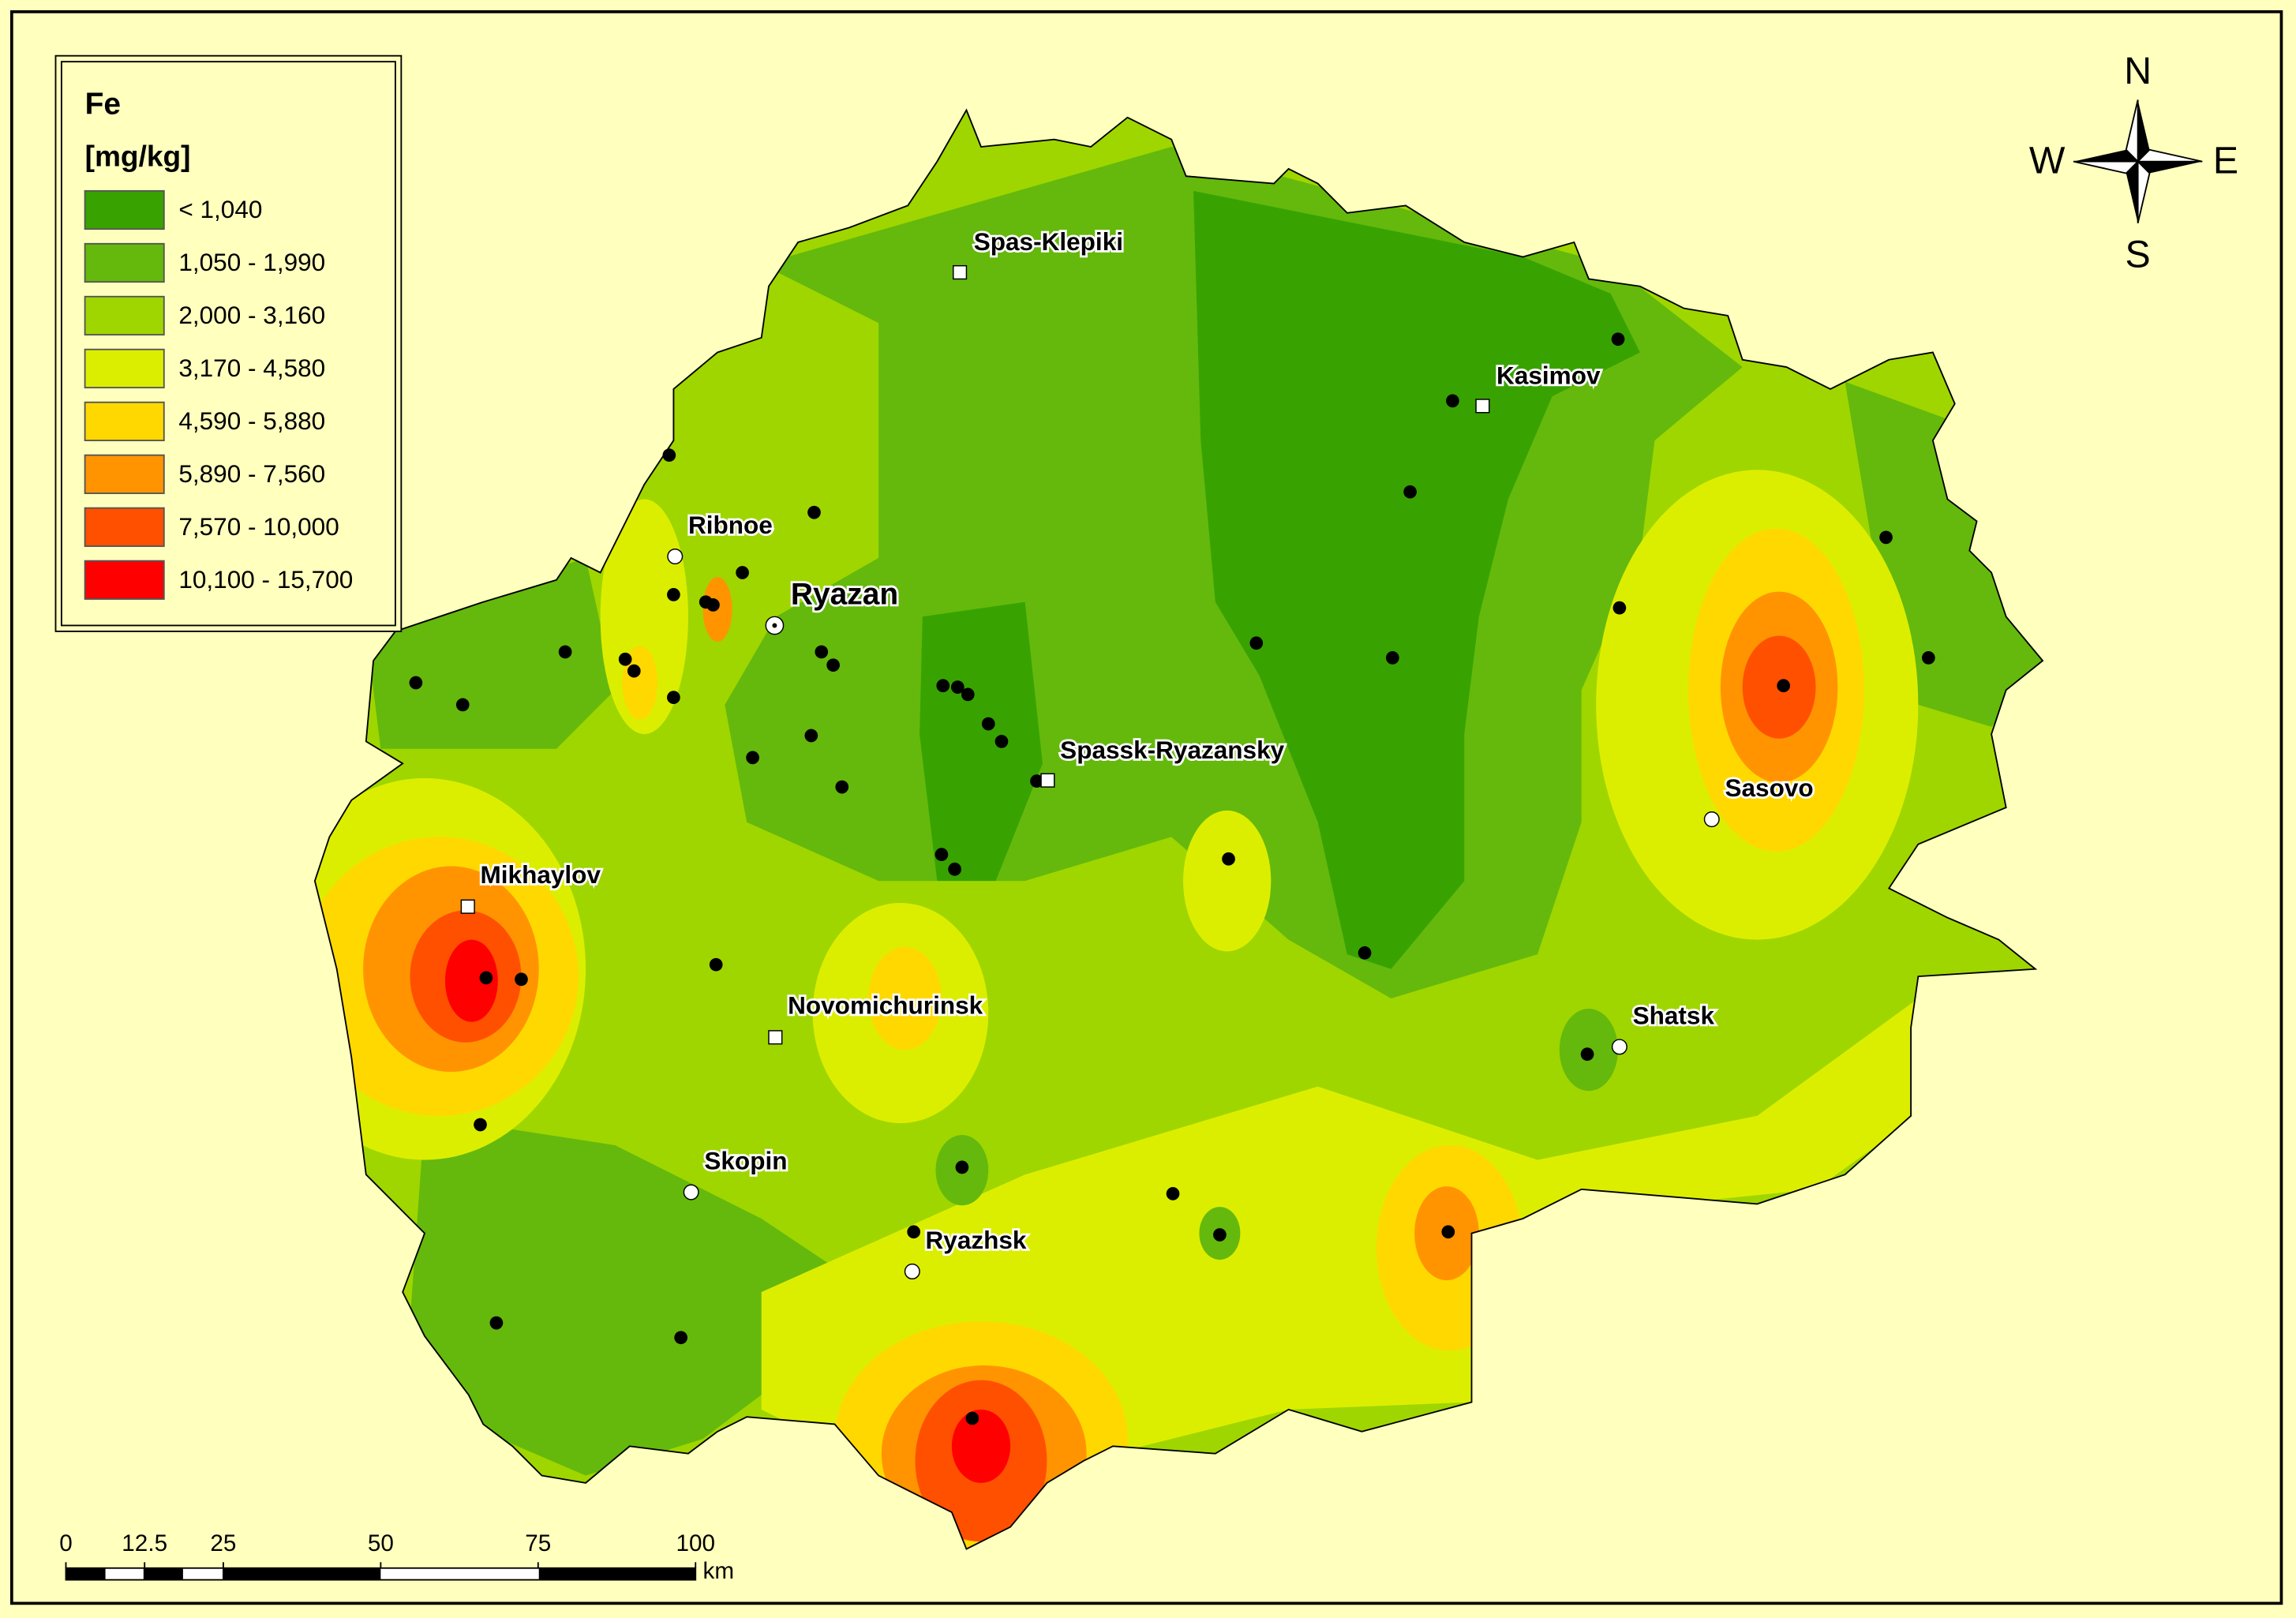 This screenshot has width=2296, height=1618. What do you see at coordinates (538, 1543) in the screenshot?
I see `scale-label: 75` at bounding box center [538, 1543].